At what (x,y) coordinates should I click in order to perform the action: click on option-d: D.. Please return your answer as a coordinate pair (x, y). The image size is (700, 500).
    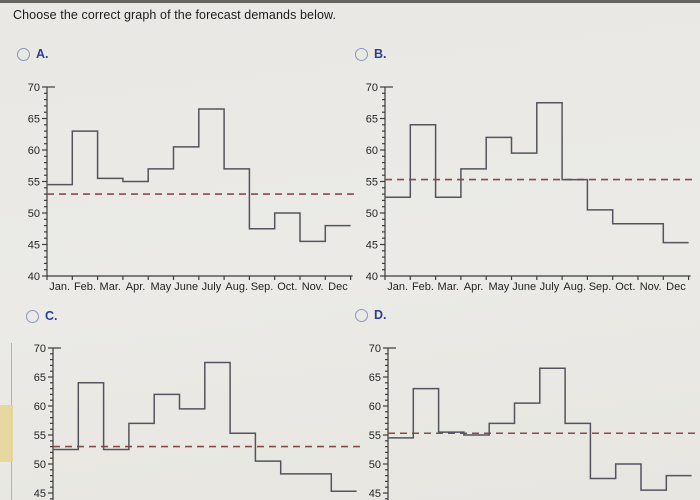
    Looking at the image, I should click on (371, 315).